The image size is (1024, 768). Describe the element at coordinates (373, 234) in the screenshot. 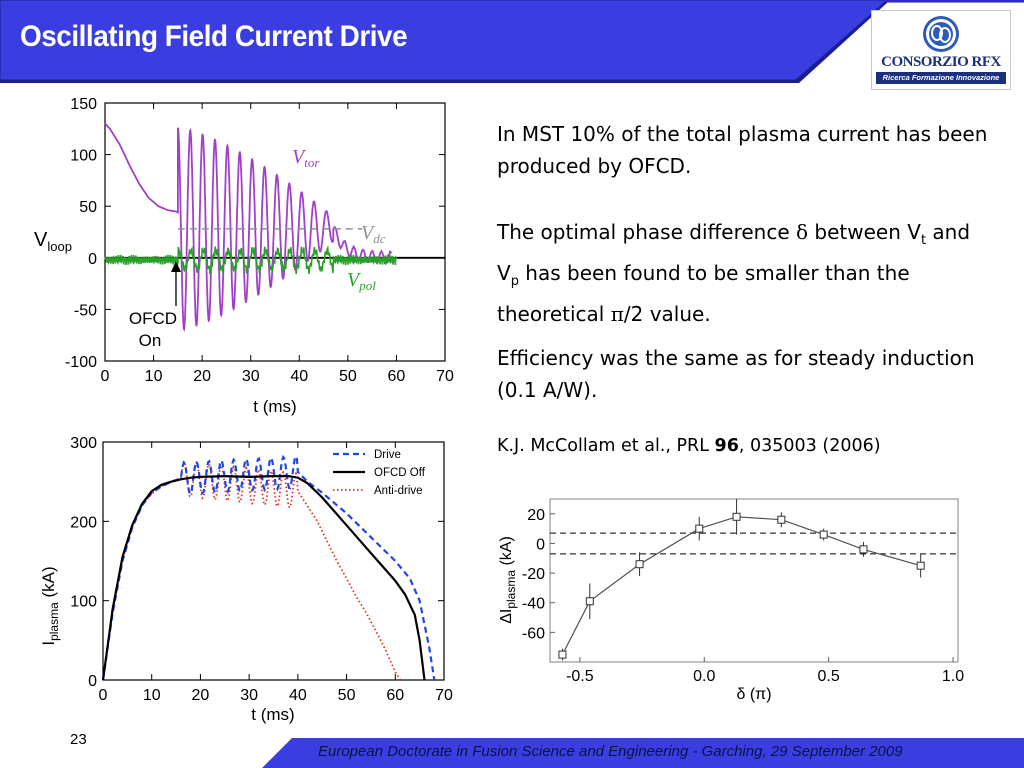

I see `vdc-label: Vdc` at that location.